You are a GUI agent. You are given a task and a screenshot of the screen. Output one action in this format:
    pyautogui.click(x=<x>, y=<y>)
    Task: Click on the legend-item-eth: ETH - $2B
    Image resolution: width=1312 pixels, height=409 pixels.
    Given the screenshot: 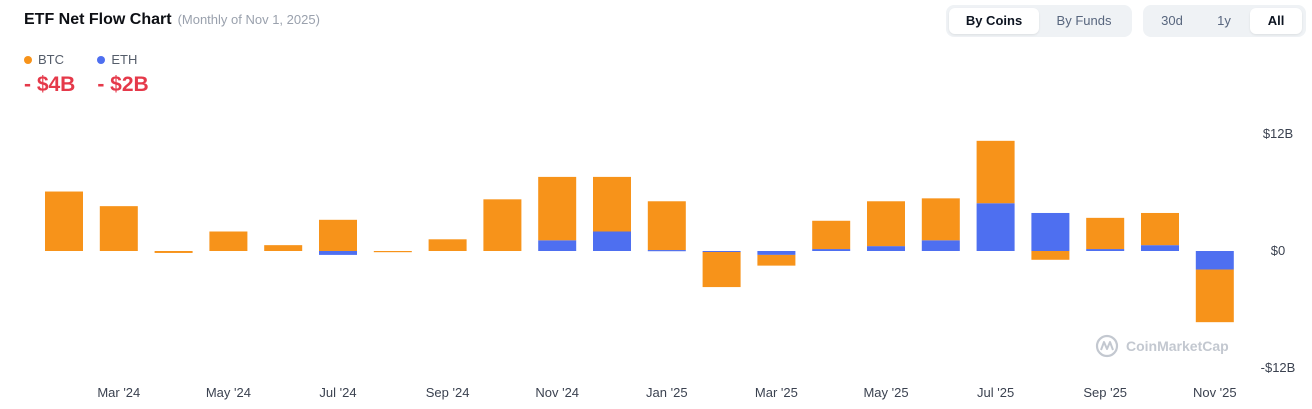 What is the action you would take?
    pyautogui.click(x=123, y=74)
    